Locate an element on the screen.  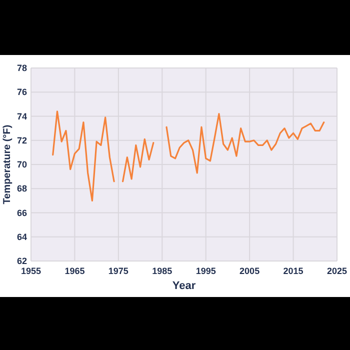
y-tick-label: 62 is located at coordinates (21, 261).